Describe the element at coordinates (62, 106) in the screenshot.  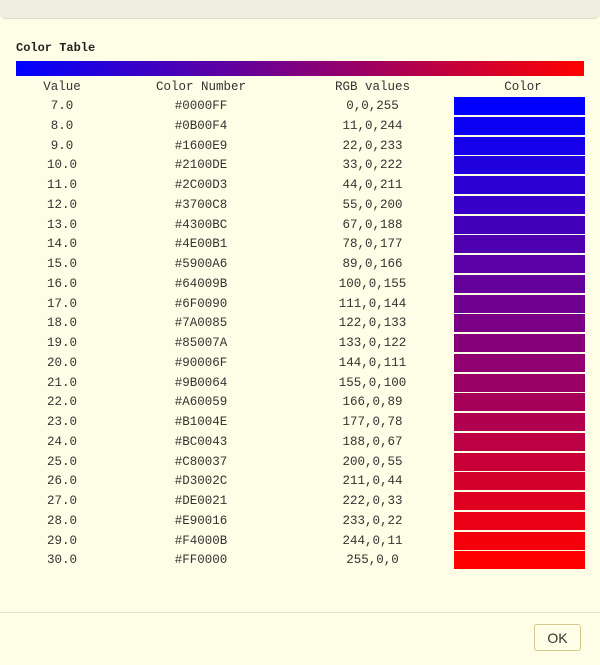
I see `row-value: 7.0` at that location.